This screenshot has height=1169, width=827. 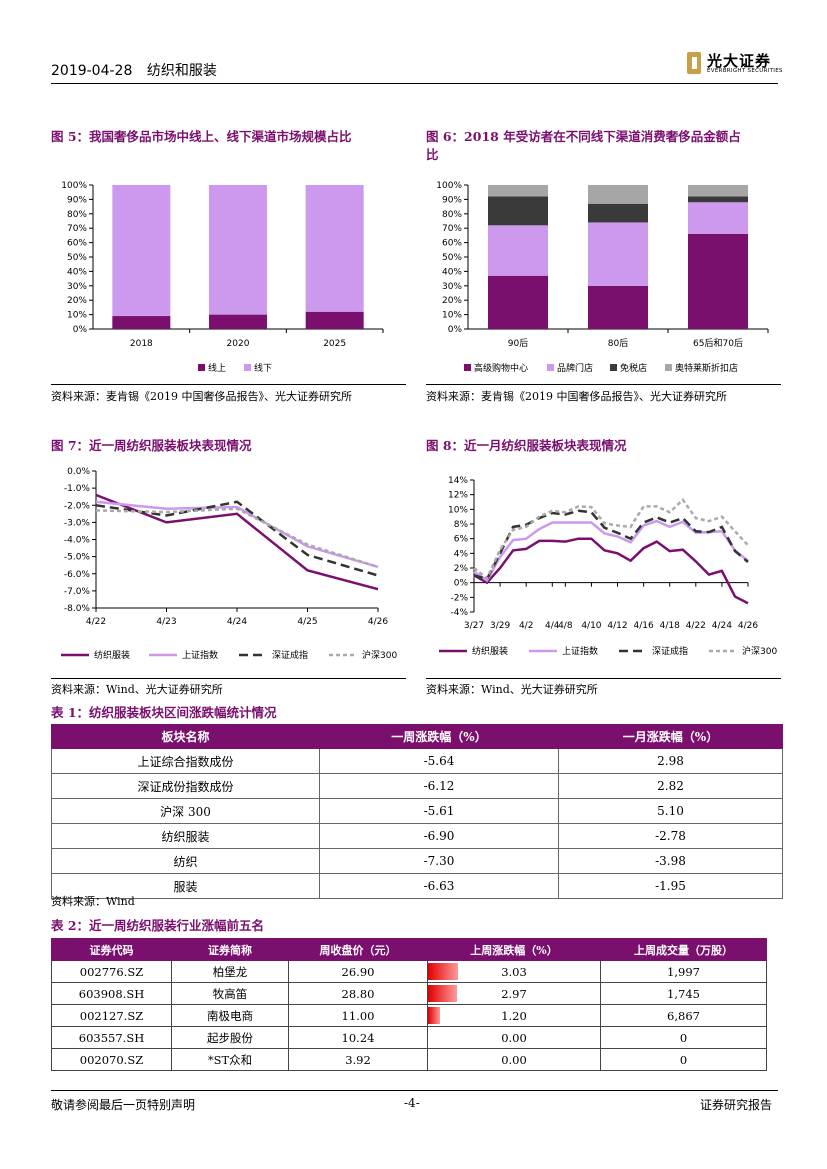 I want to click on table1-header-row: 板块名称 一周涨跌幅（%） 一月涨跌幅（%）, so click(x=417, y=736).